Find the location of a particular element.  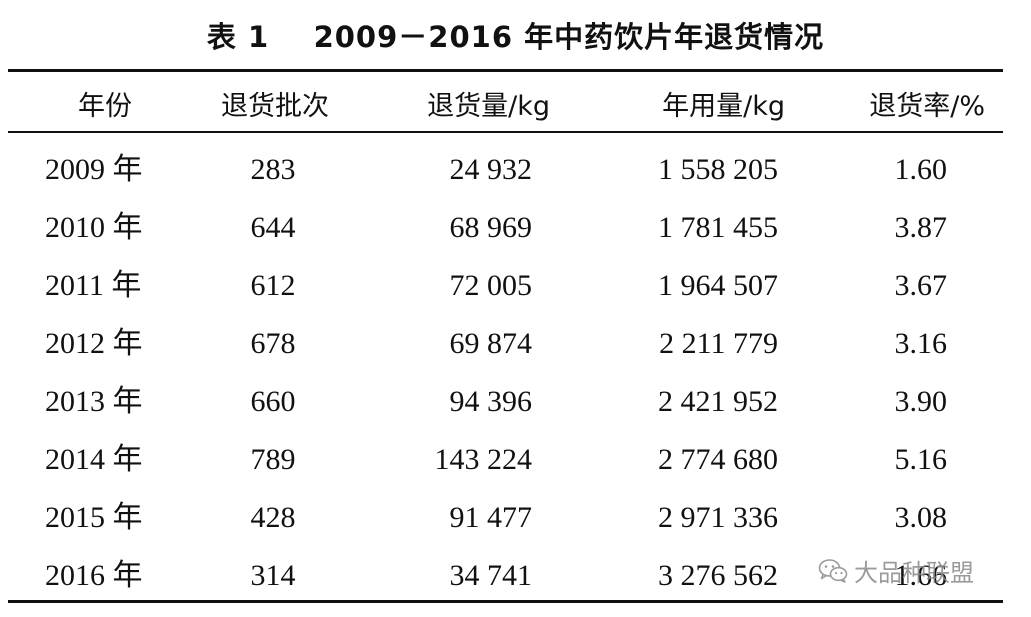

cell-year: 2016 年 is located at coordinates (94, 575).